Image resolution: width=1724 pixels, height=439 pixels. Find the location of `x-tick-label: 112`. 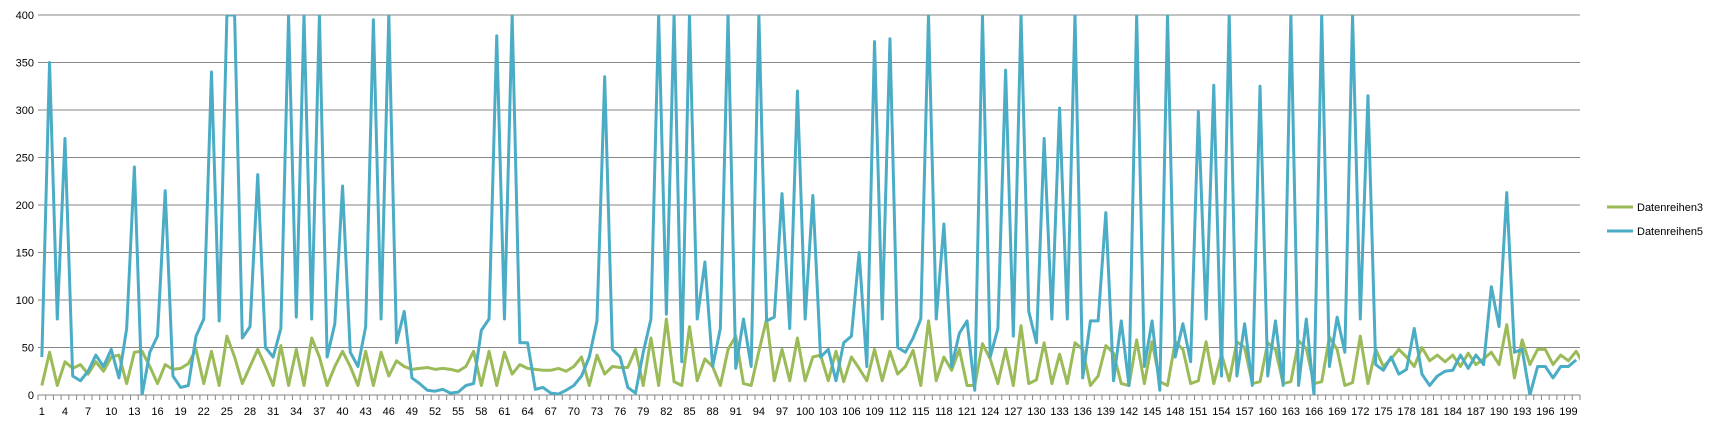

x-tick-label: 112 is located at coordinates (898, 412).